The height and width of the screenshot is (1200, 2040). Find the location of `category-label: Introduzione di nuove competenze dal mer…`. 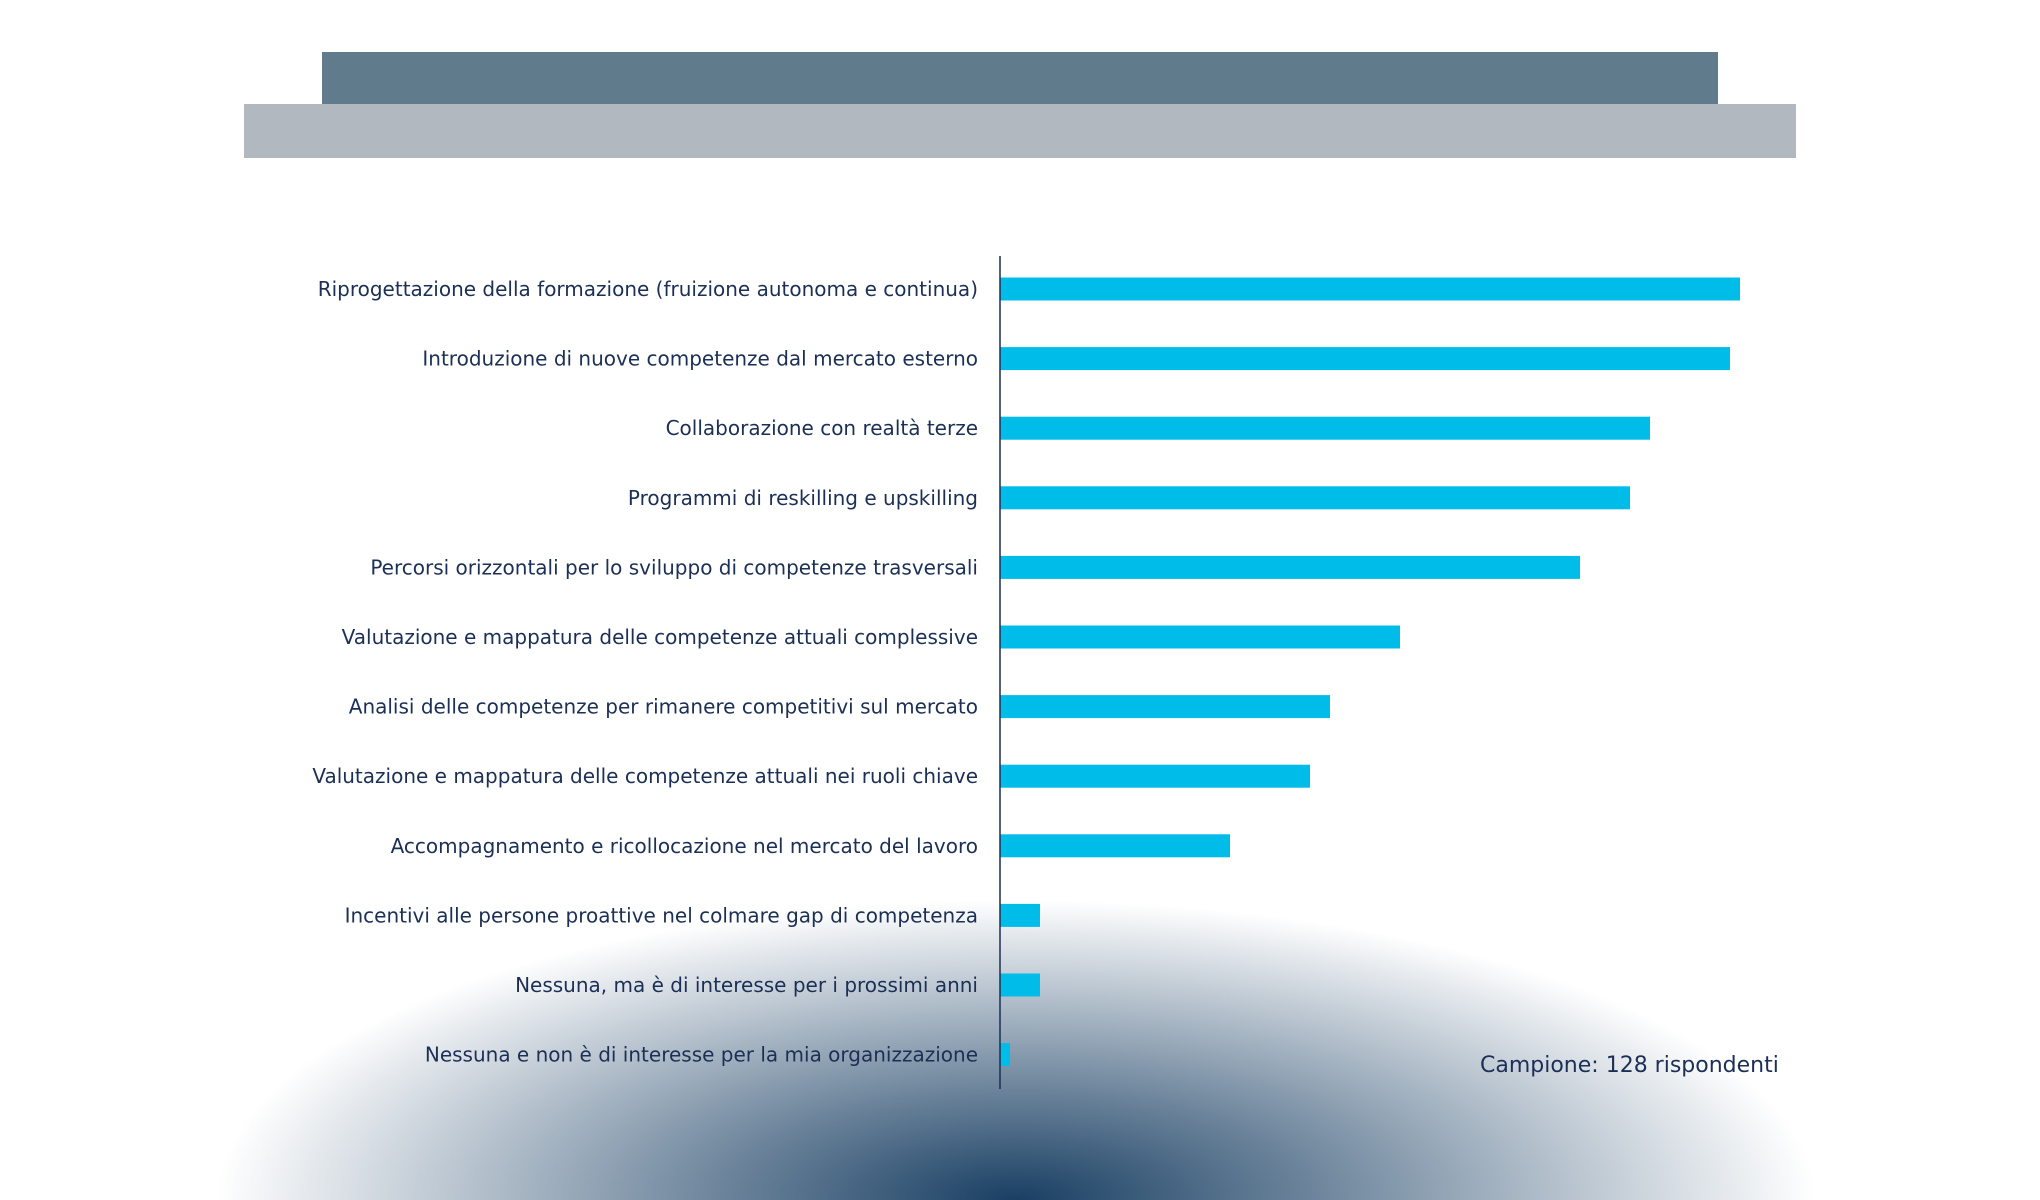

category-label: Introduzione di nuove competenze dal mer… is located at coordinates (700, 359).